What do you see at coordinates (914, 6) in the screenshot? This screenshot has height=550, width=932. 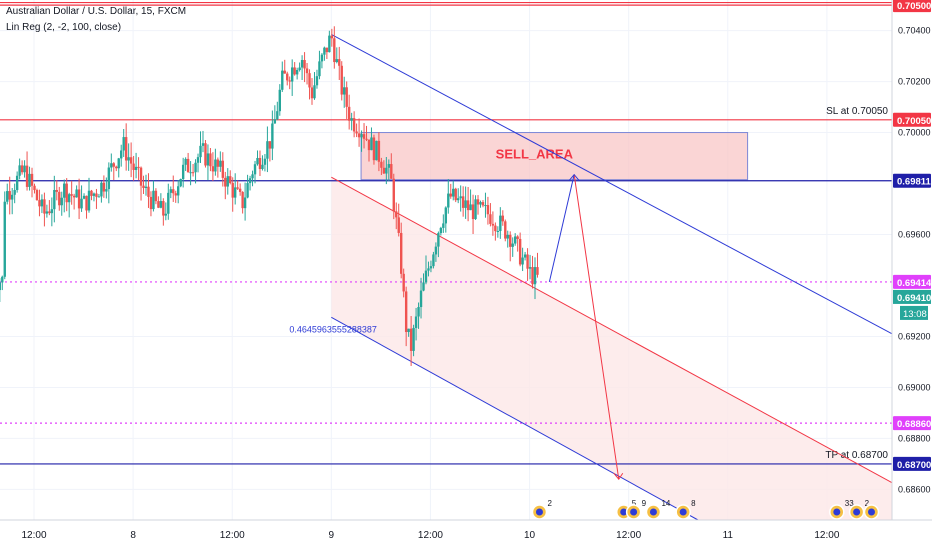 I see `level-tag: 0.70500` at bounding box center [914, 6].